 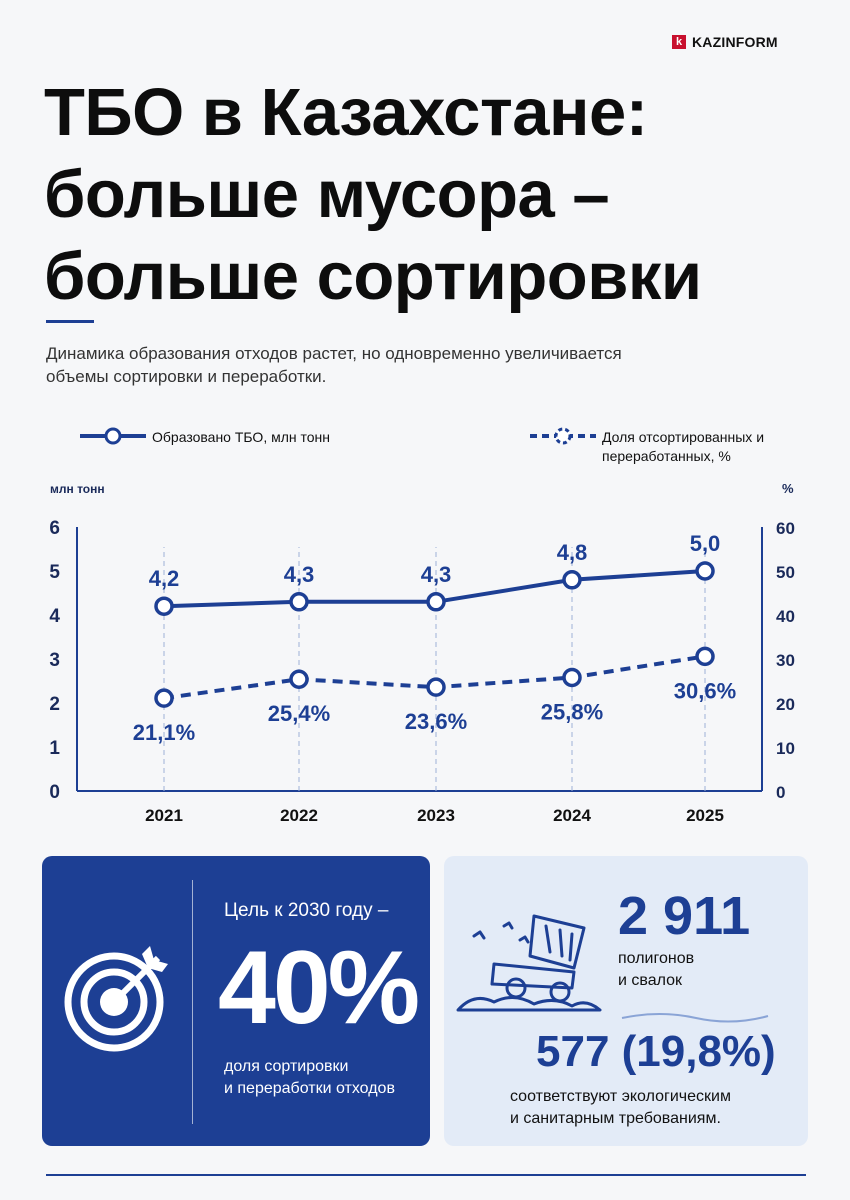 I want to click on data-label: 21,1%, so click(x=164, y=732).